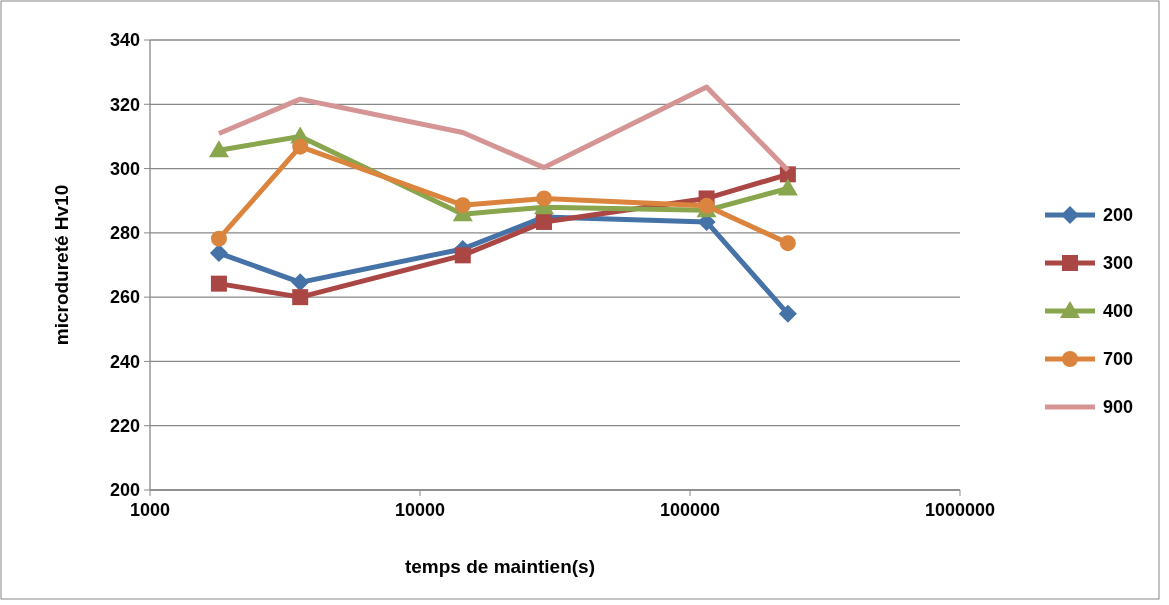 Image resolution: width=1169 pixels, height=605 pixels. What do you see at coordinates (1118, 215) in the screenshot?
I see `legend-label: 200` at bounding box center [1118, 215].